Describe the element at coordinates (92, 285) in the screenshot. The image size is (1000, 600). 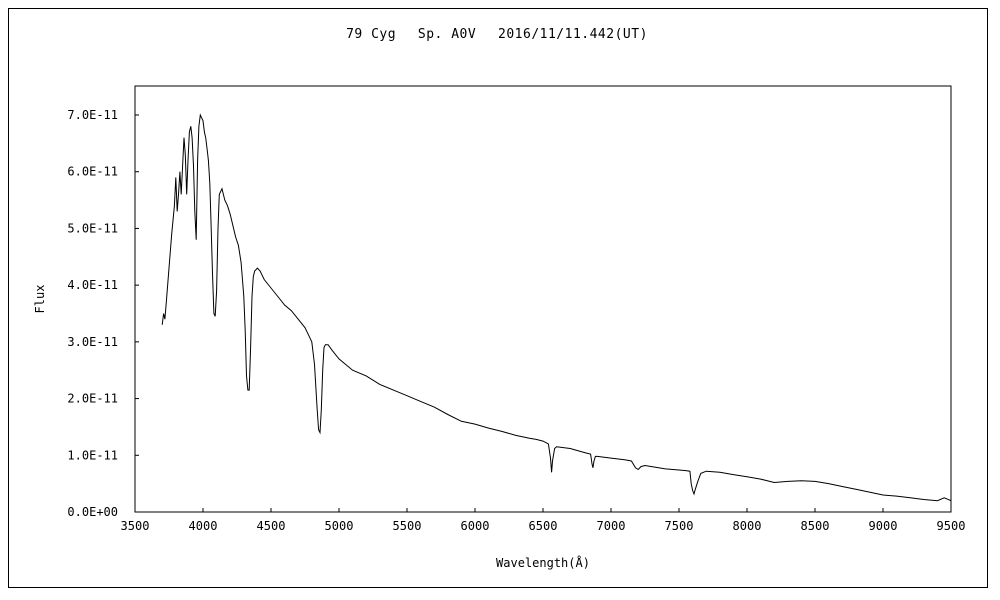
I see `y-tick-label: 4.0E-11` at that location.